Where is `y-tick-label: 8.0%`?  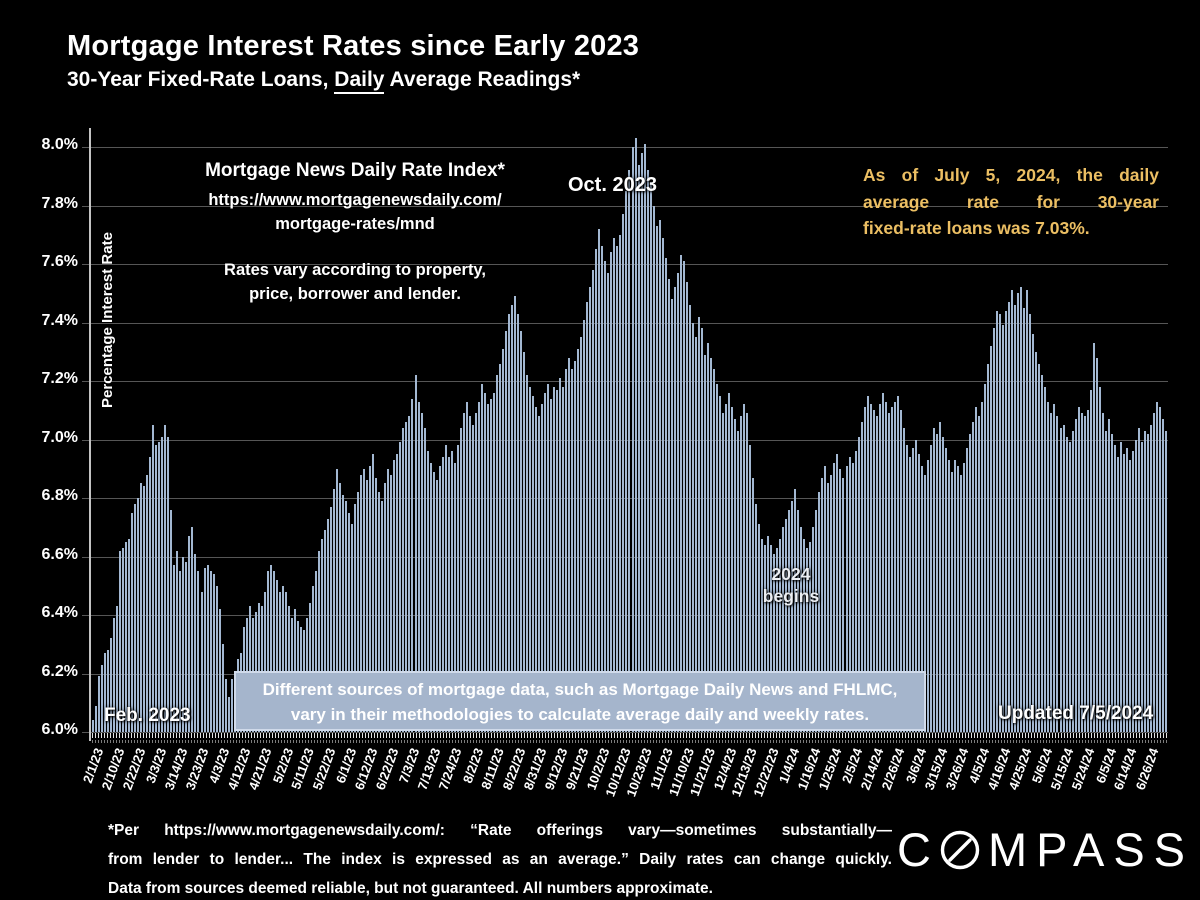 y-tick-label: 8.0% is located at coordinates (59, 144).